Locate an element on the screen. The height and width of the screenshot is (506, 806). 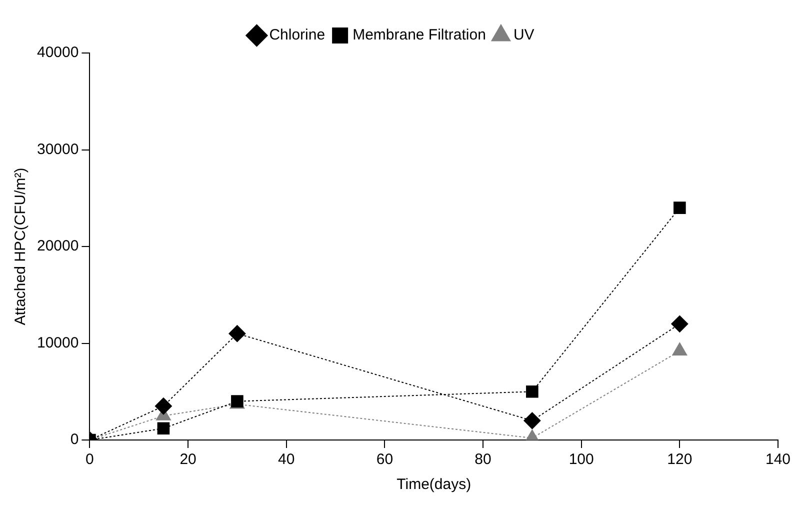
legend-label: UV is located at coordinates (523, 35).